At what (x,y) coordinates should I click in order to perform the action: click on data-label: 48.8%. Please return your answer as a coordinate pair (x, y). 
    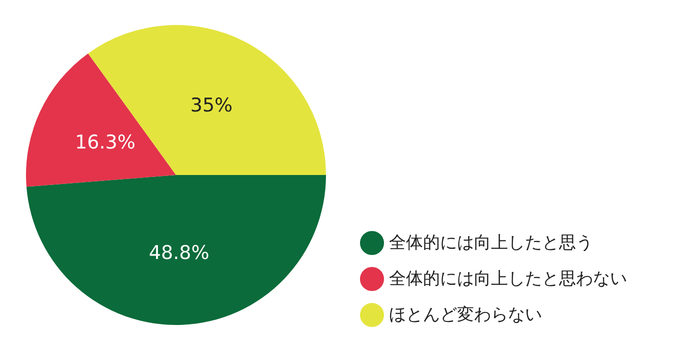
    Looking at the image, I should click on (179, 253).